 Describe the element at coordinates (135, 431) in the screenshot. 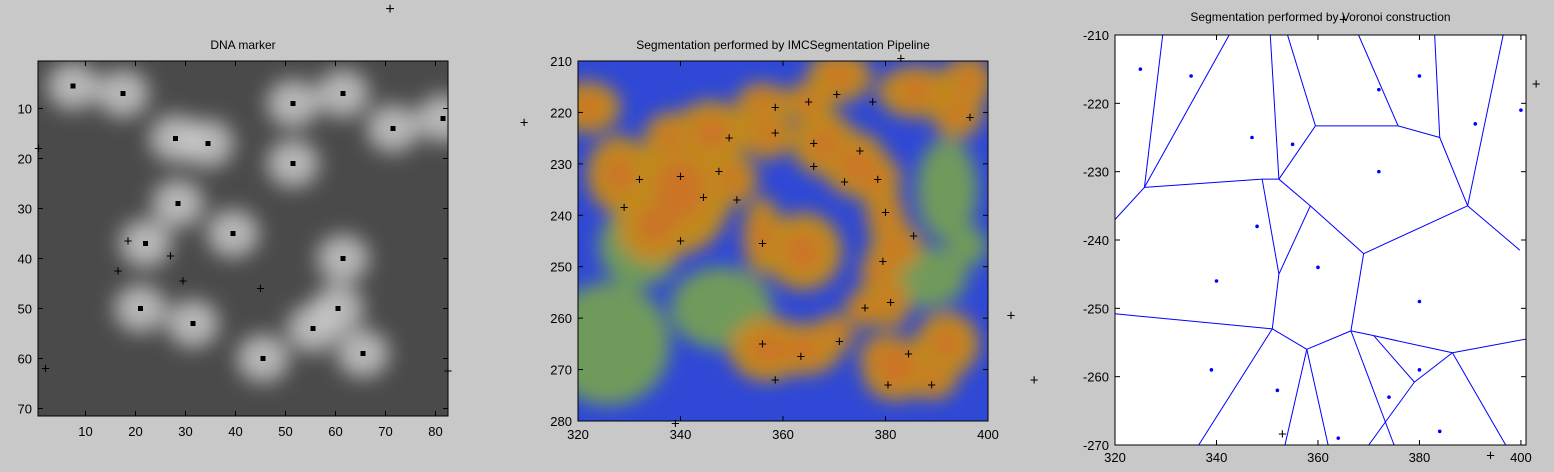

I see `x-tick-label-1: 20` at that location.